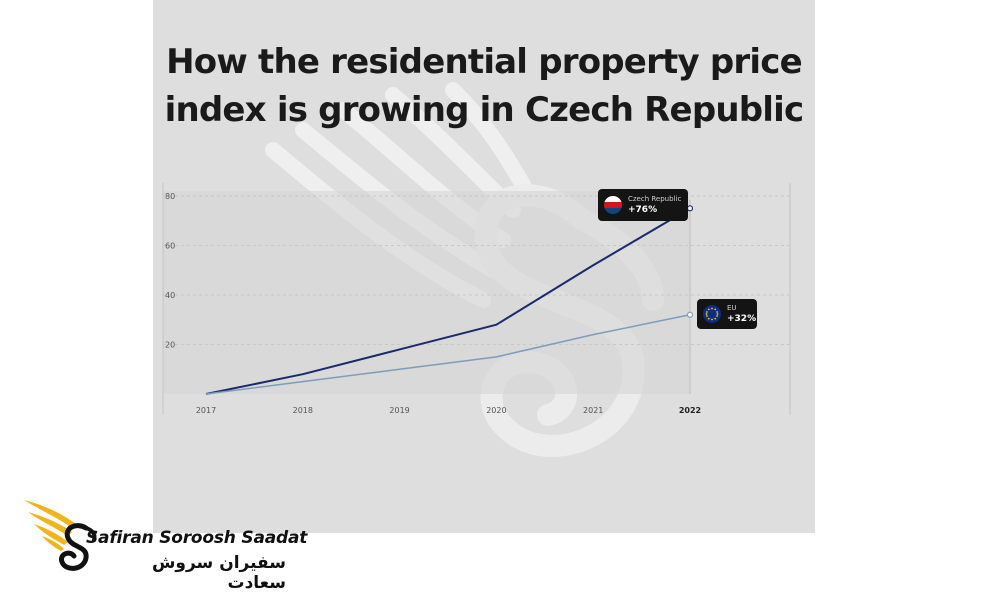 This screenshot has width=1000, height=600. What do you see at coordinates (170, 245) in the screenshot?
I see `y-tick-60: 60` at bounding box center [170, 245].